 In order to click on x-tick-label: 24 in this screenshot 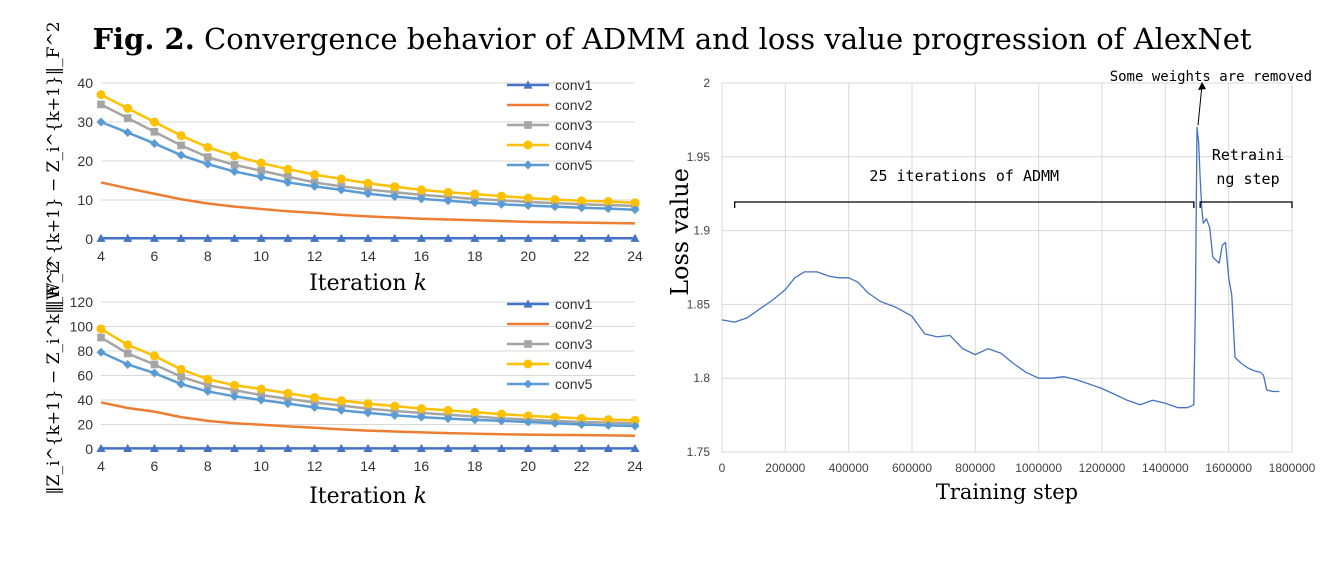, I will do `click(635, 466)`.